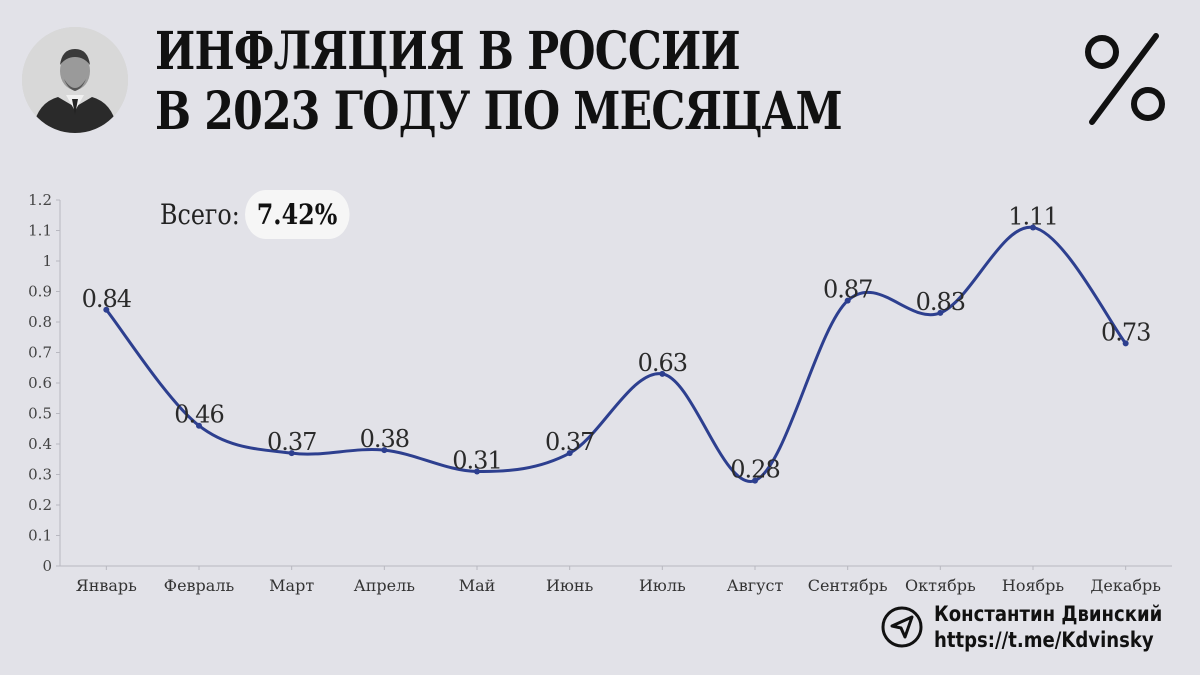 Image resolution: width=1200 pixels, height=675 pixels. I want to click on y-tick-label: 0.6, so click(40, 383).